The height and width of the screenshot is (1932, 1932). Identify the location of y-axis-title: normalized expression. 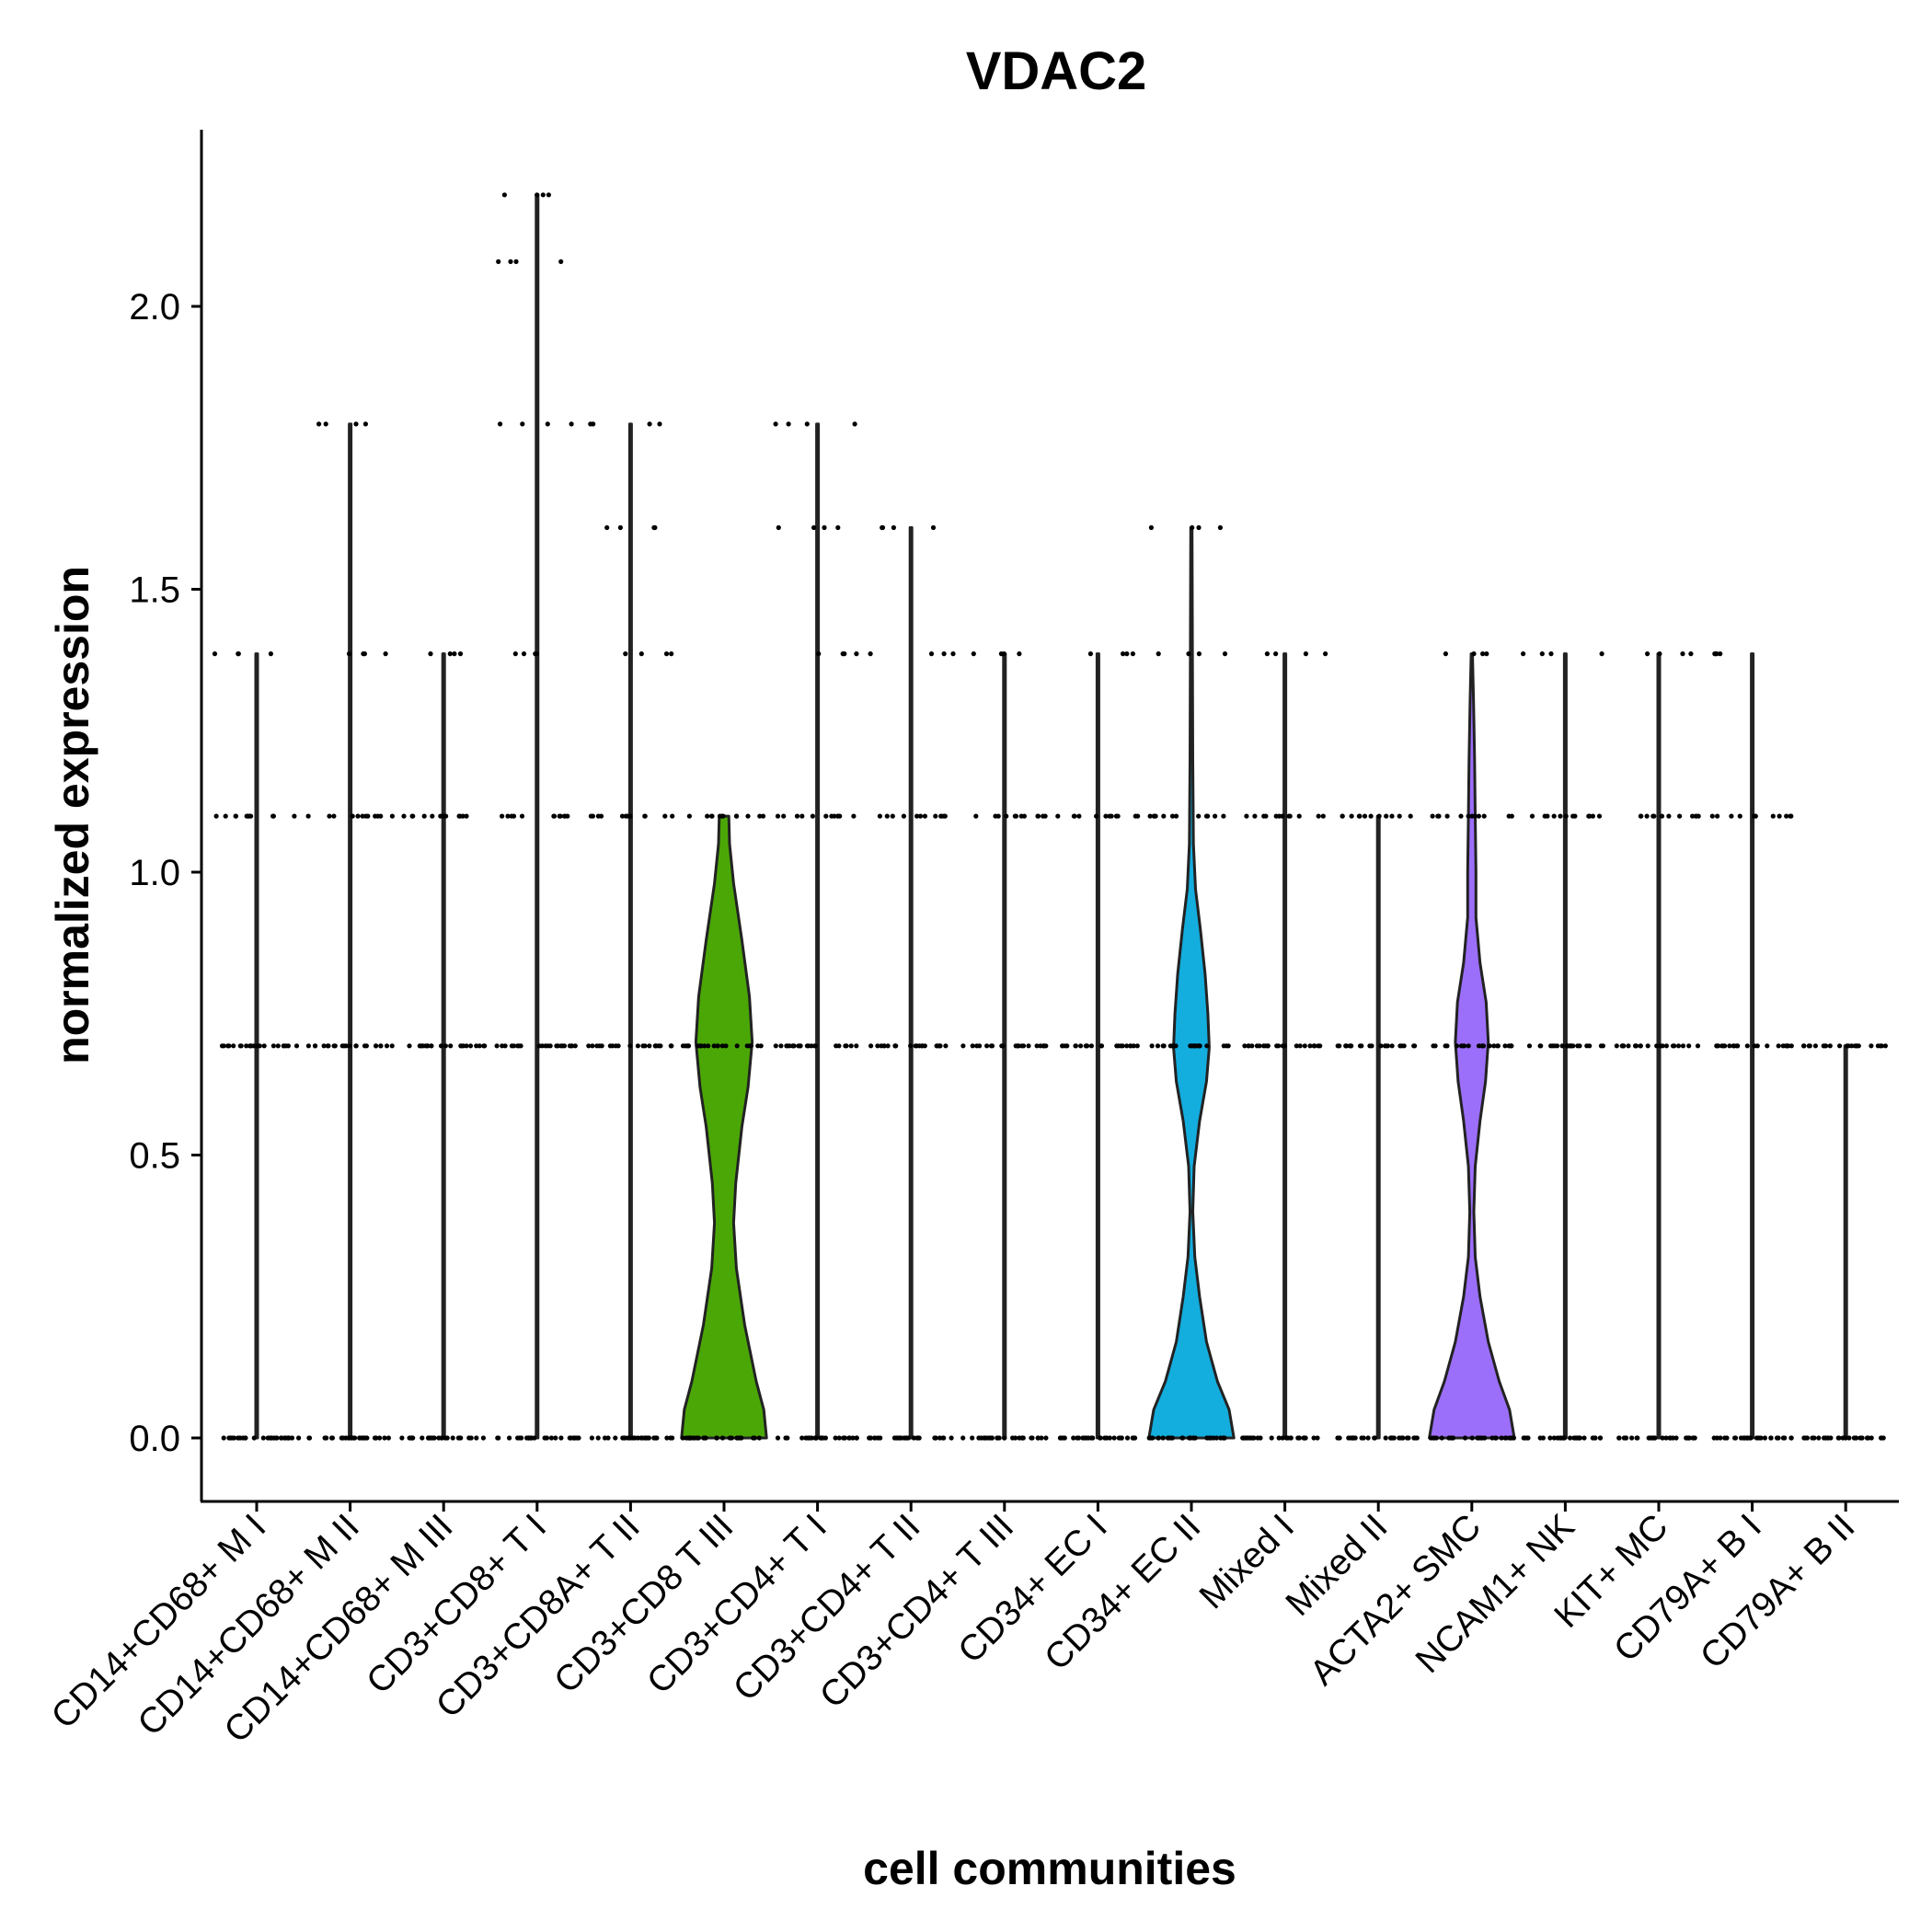
(72, 815).